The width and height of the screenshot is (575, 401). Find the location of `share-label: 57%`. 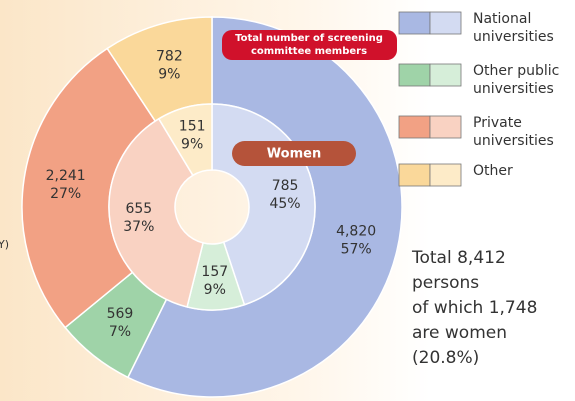

share-label: 57% is located at coordinates (356, 250).